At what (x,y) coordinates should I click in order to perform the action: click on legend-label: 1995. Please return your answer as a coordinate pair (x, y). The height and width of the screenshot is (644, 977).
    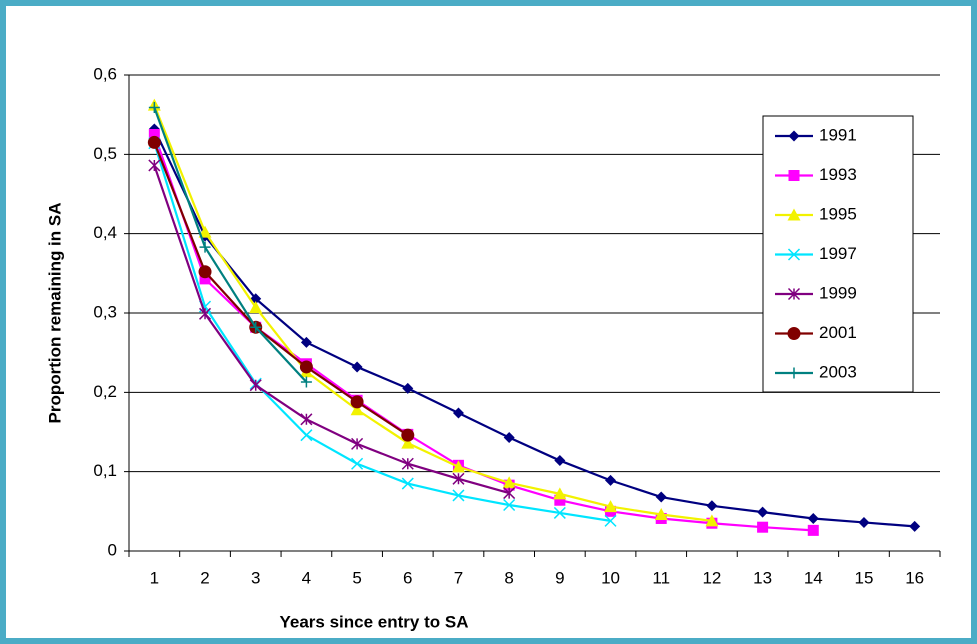
    Looking at the image, I should click on (838, 213).